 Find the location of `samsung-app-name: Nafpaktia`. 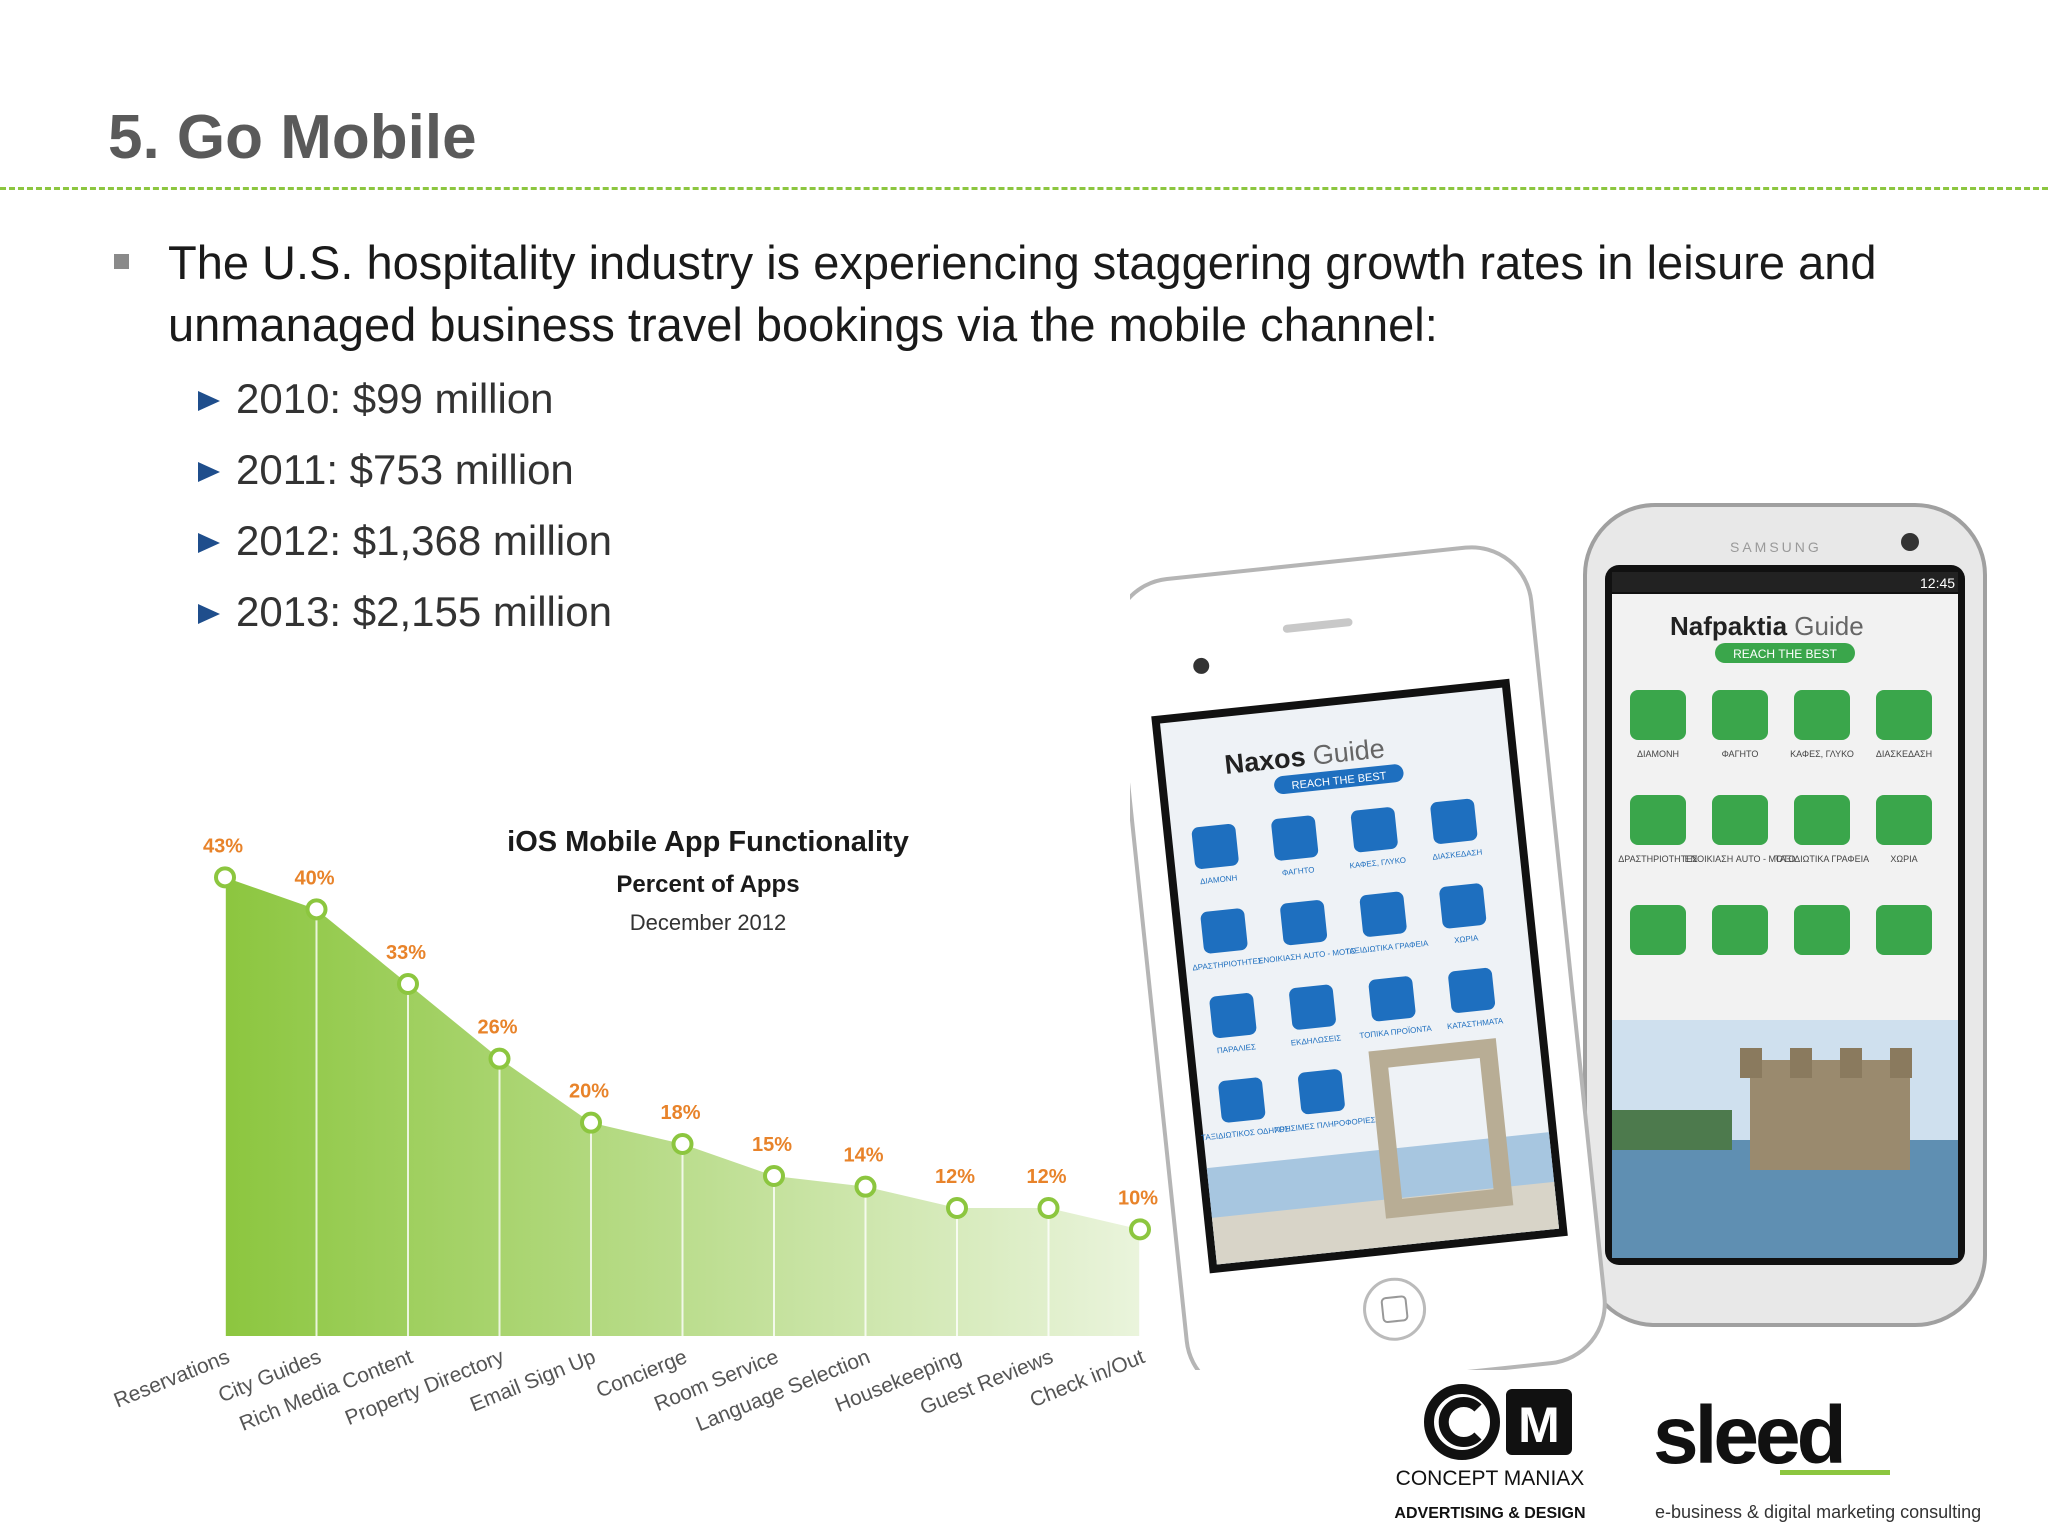

samsung-app-name: Nafpaktia is located at coordinates (1729, 626).